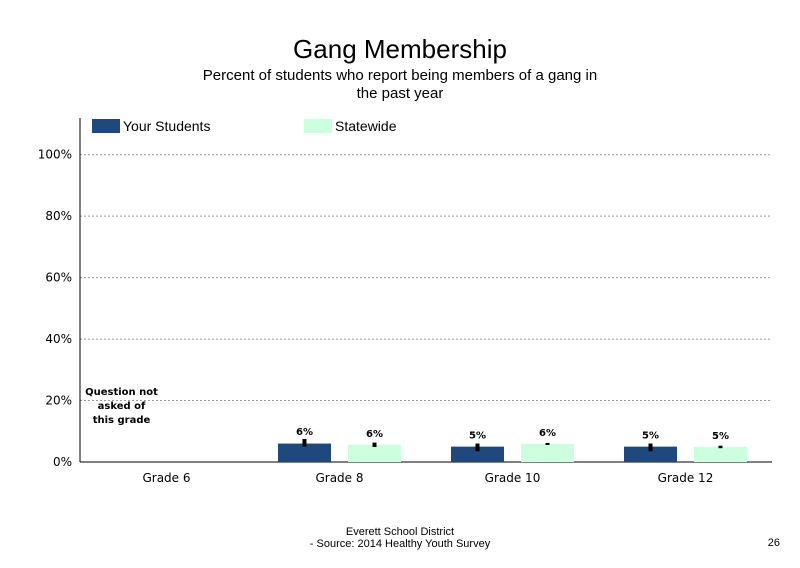  What do you see at coordinates (318, 126) in the screenshot?
I see `legend-swatch-statewide` at bounding box center [318, 126].